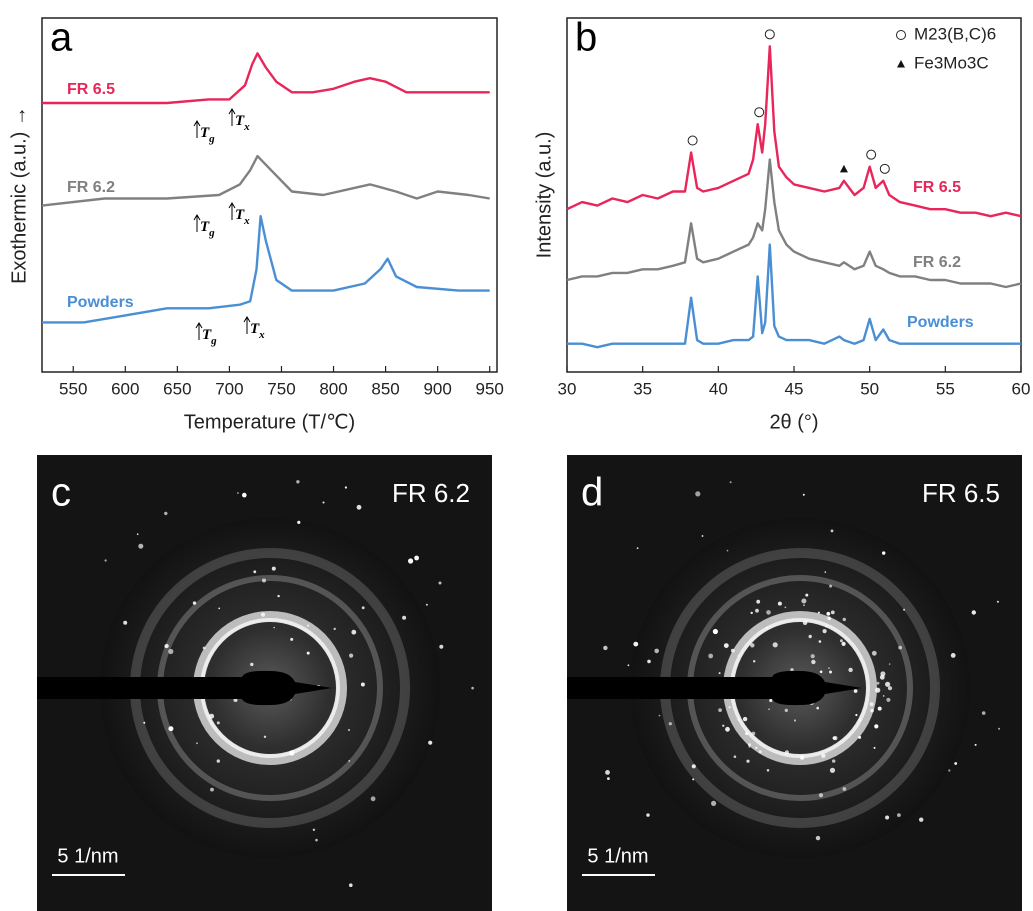 The width and height of the screenshot is (1033, 911). I want to click on x-axis-label: Temperature (T/℃), so click(269, 422).